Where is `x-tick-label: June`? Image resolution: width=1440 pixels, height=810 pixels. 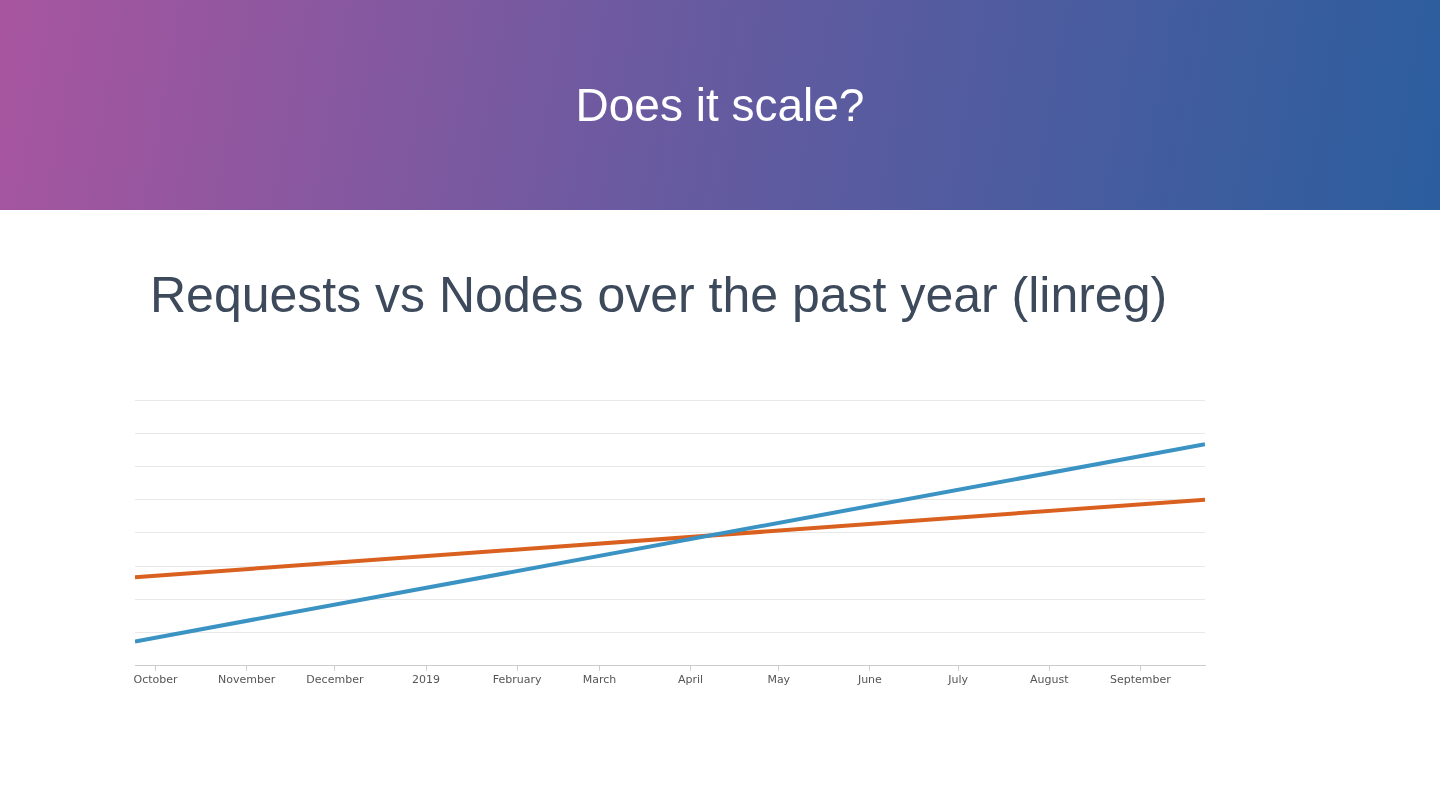
x-tick-label: June is located at coordinates (869, 680).